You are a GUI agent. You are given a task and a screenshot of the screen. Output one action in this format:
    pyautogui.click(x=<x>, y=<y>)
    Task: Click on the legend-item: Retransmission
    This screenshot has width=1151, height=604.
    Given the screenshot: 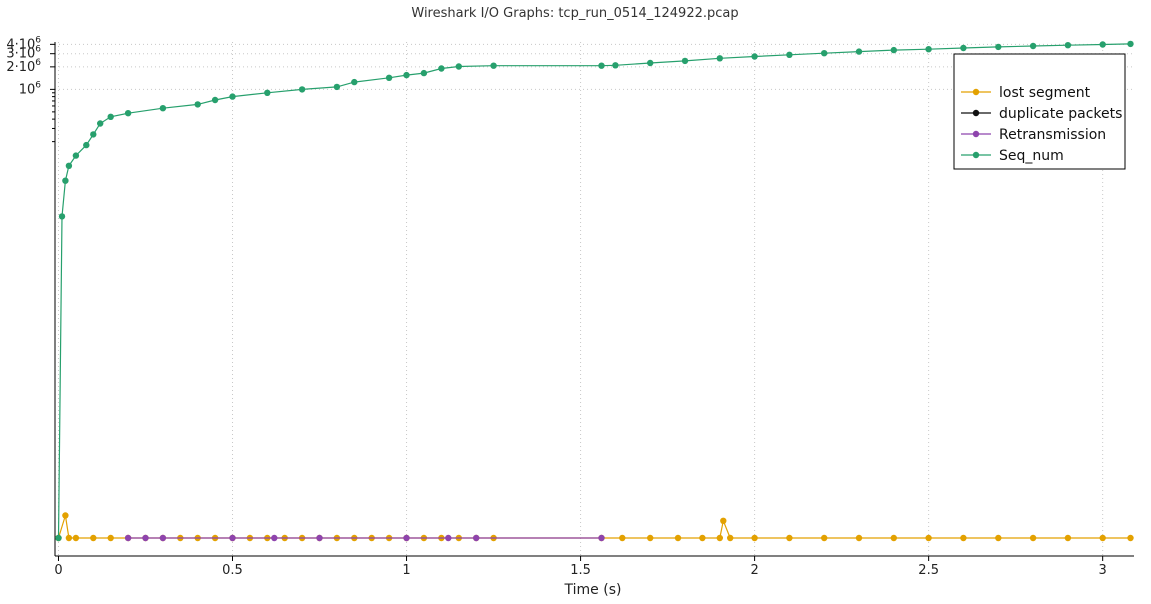 What is the action you would take?
    pyautogui.click(x=1033, y=135)
    